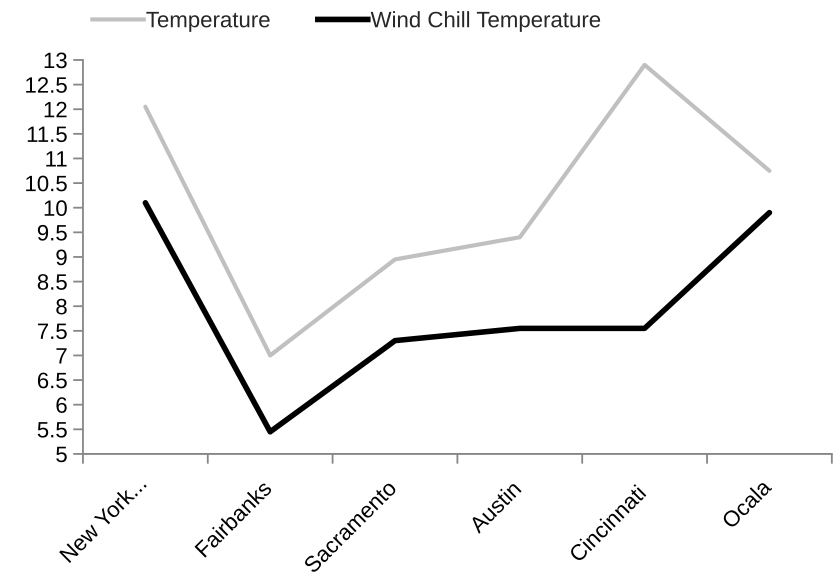 The image size is (833, 588). What do you see at coordinates (52, 232) in the screenshot?
I see `y-tick-label: 9.5` at bounding box center [52, 232].